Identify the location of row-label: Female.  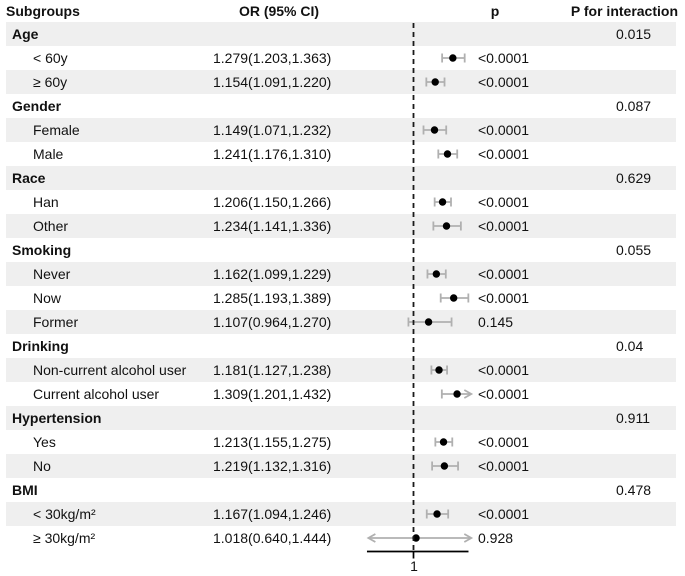
(56, 130).